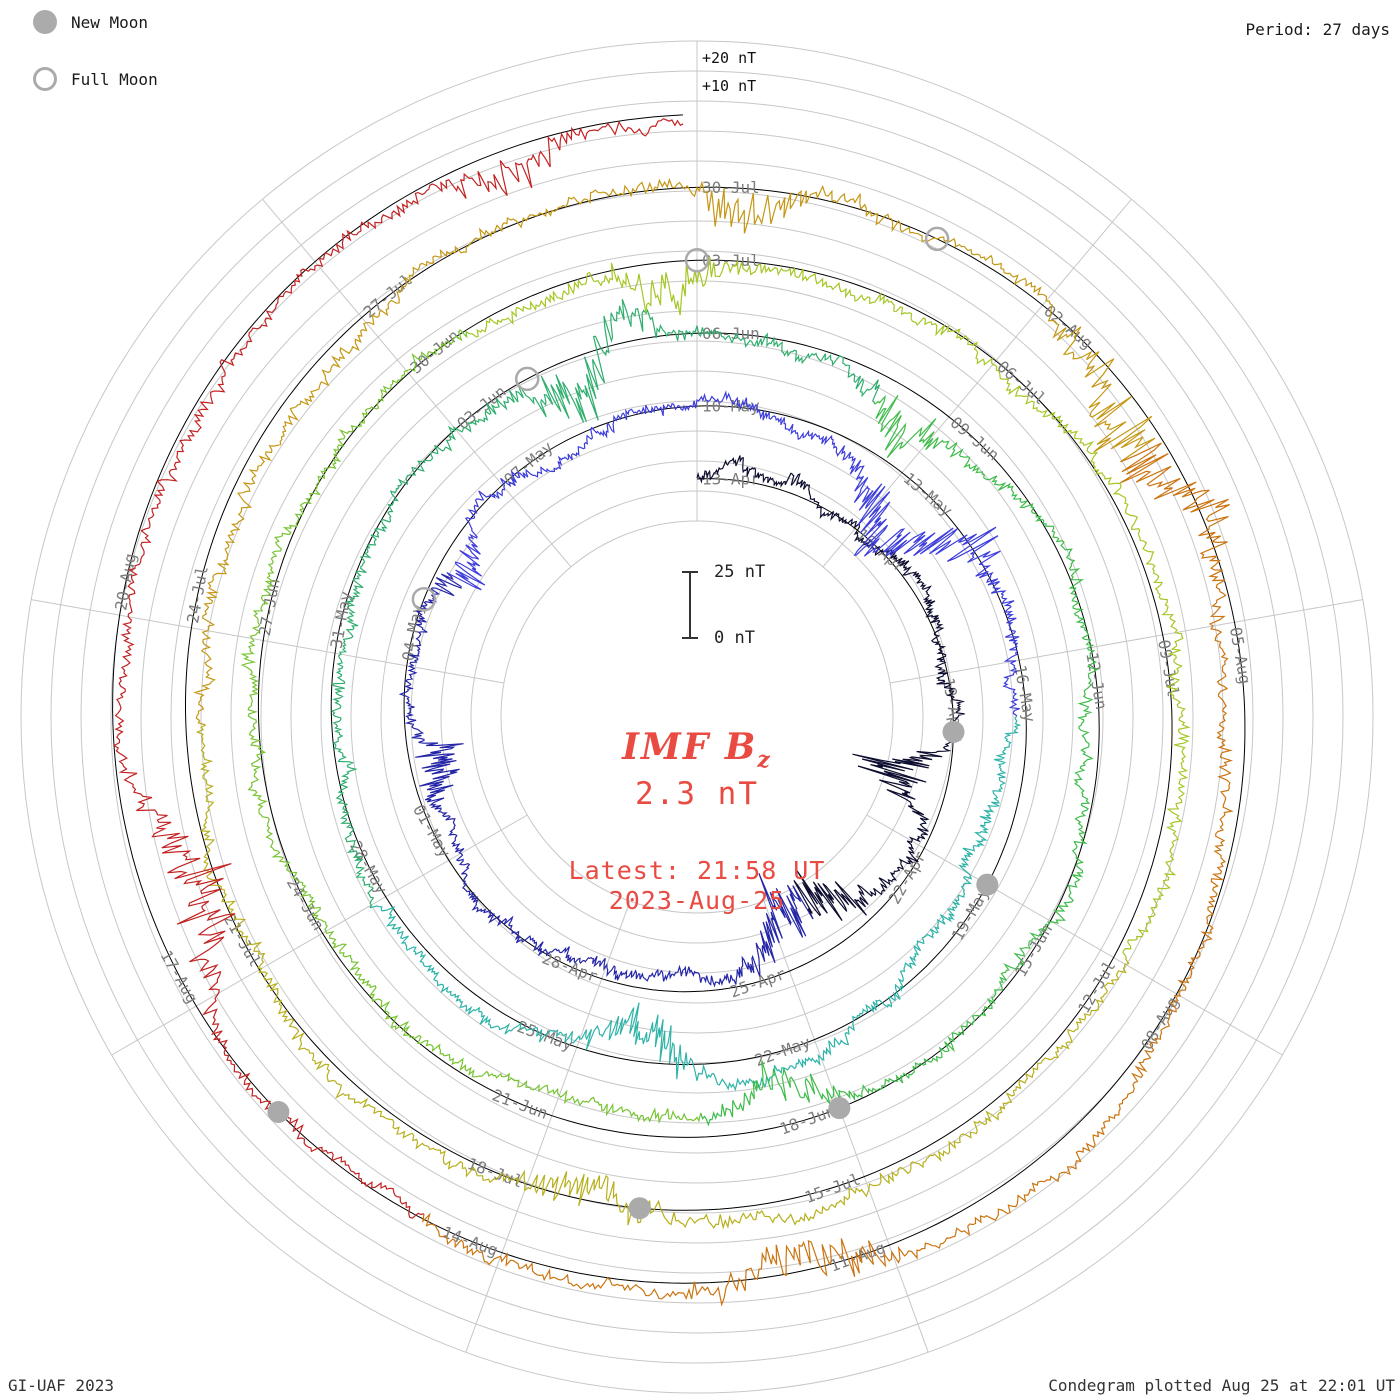 The height and width of the screenshot is (1400, 1400). Describe the element at coordinates (1021, 383) in the screenshot. I see `date-label: 06-Jul` at that location.